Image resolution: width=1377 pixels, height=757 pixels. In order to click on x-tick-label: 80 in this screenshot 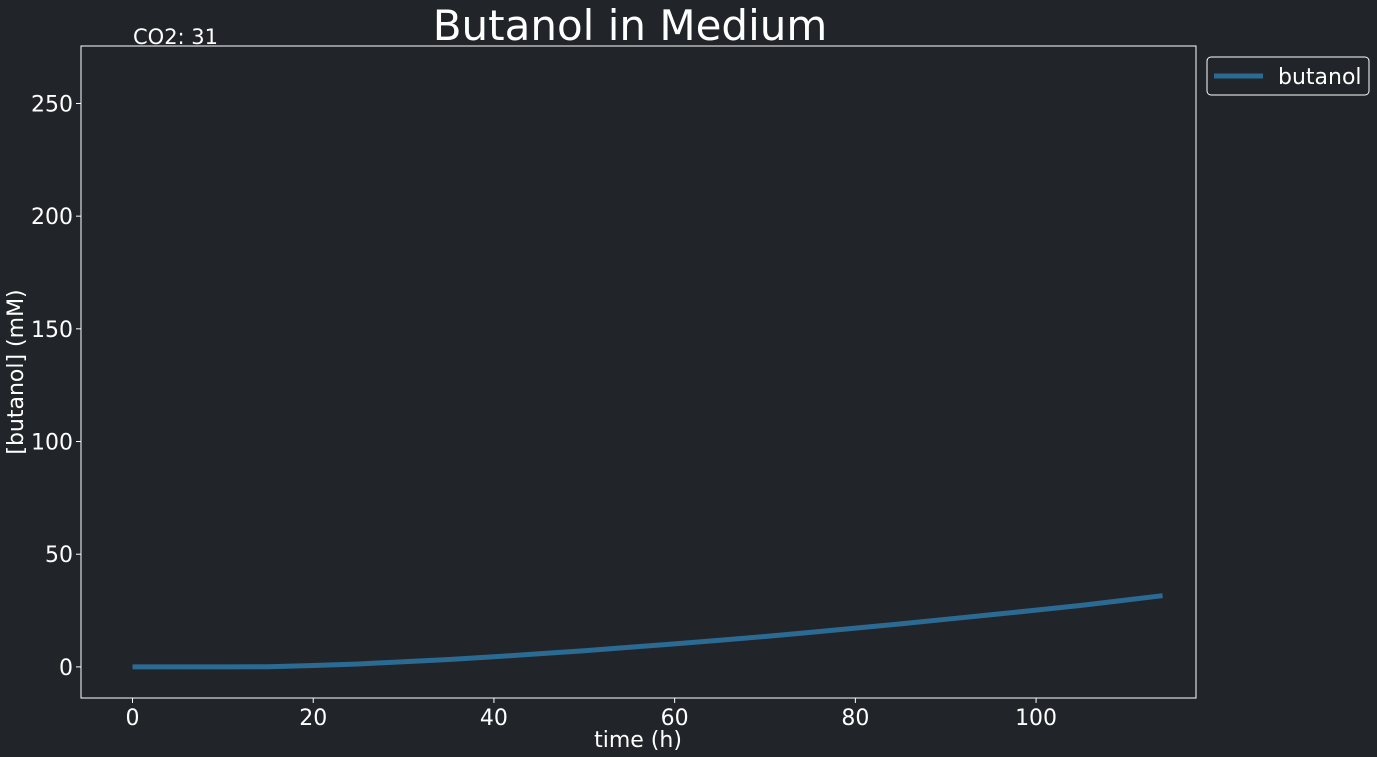, I will do `click(855, 718)`.